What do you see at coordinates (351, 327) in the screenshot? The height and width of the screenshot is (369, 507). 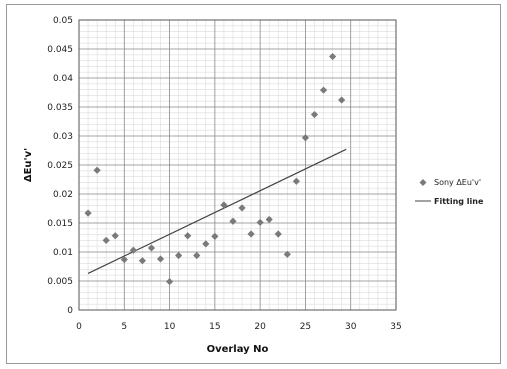 I see `x-tick-label: 30` at bounding box center [351, 327].